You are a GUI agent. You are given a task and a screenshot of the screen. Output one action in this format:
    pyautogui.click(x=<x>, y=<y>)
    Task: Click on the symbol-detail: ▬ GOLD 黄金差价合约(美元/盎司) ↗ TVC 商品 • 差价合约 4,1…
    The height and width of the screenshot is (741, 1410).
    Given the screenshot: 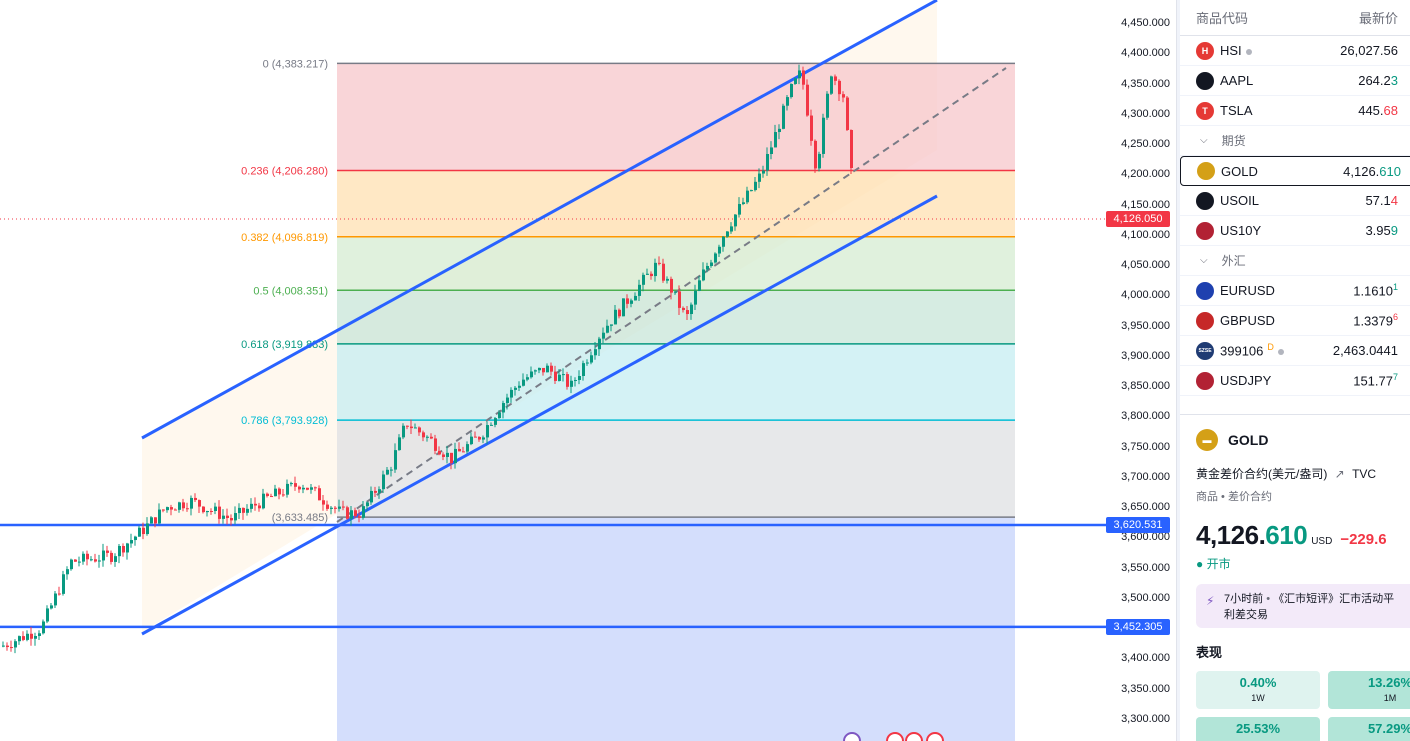 What is the action you would take?
    pyautogui.click(x=1295, y=577)
    